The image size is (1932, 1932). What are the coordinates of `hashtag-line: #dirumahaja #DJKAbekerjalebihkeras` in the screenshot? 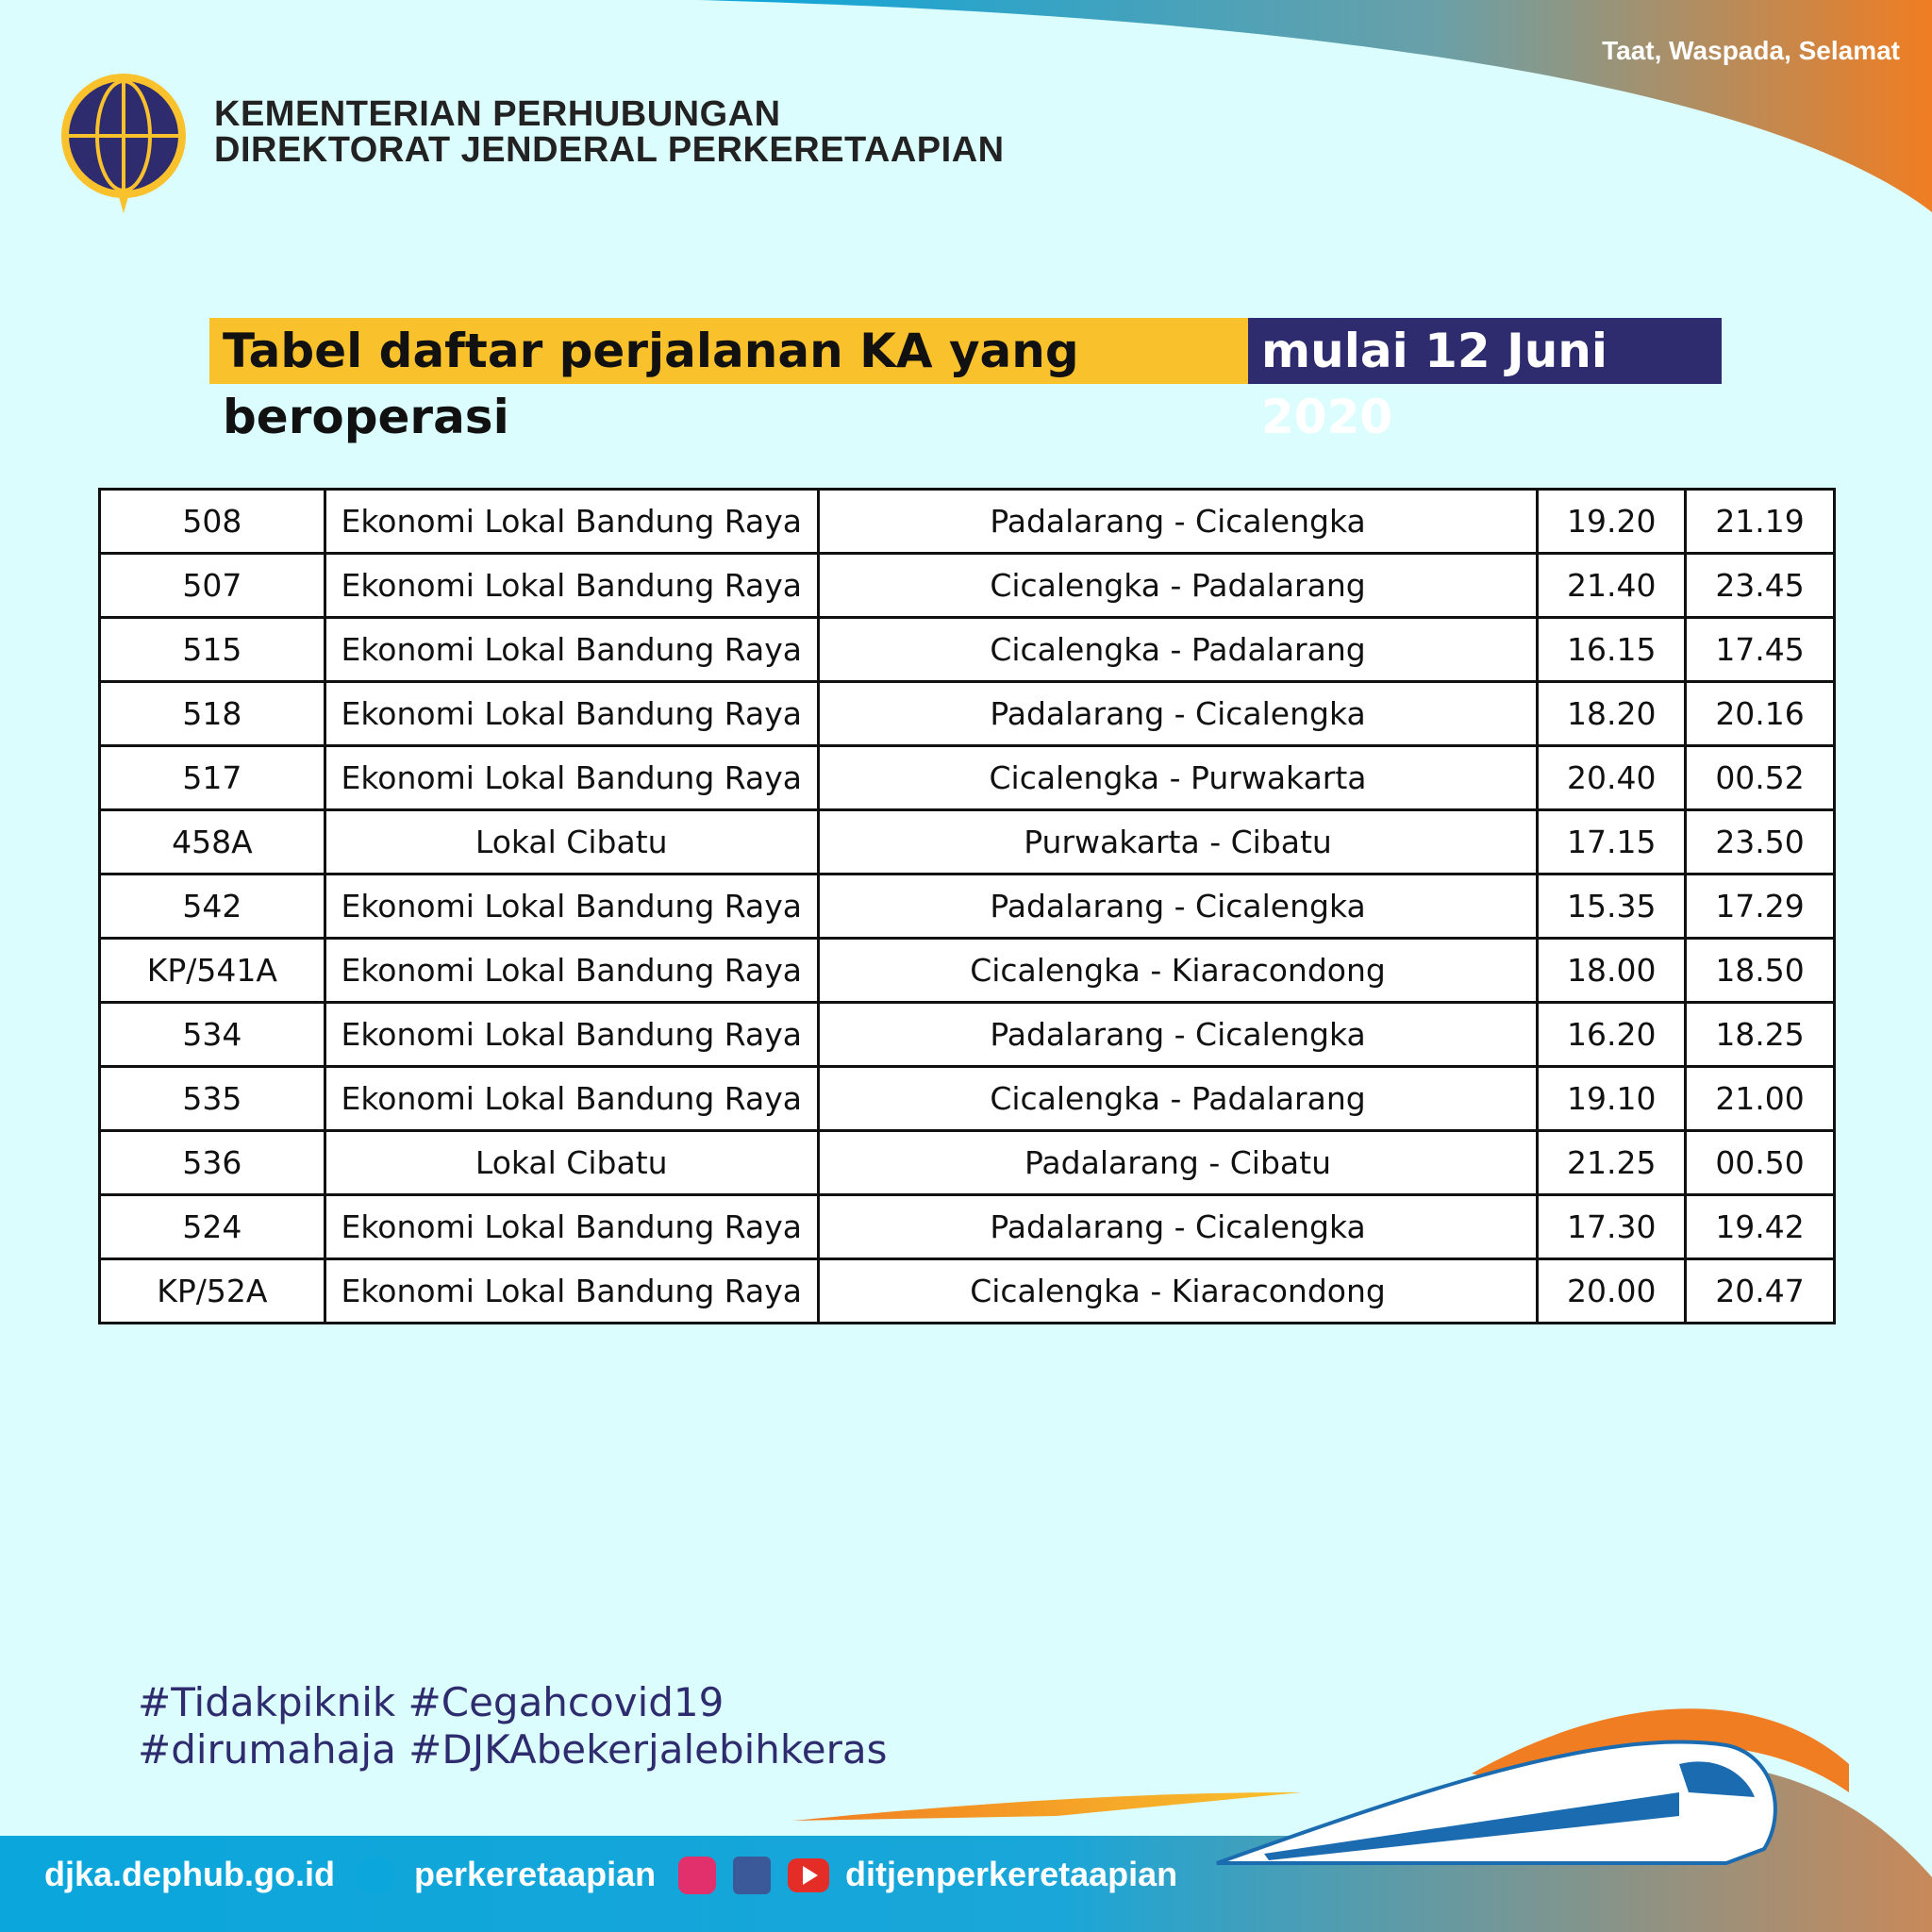 It's located at (513, 1750).